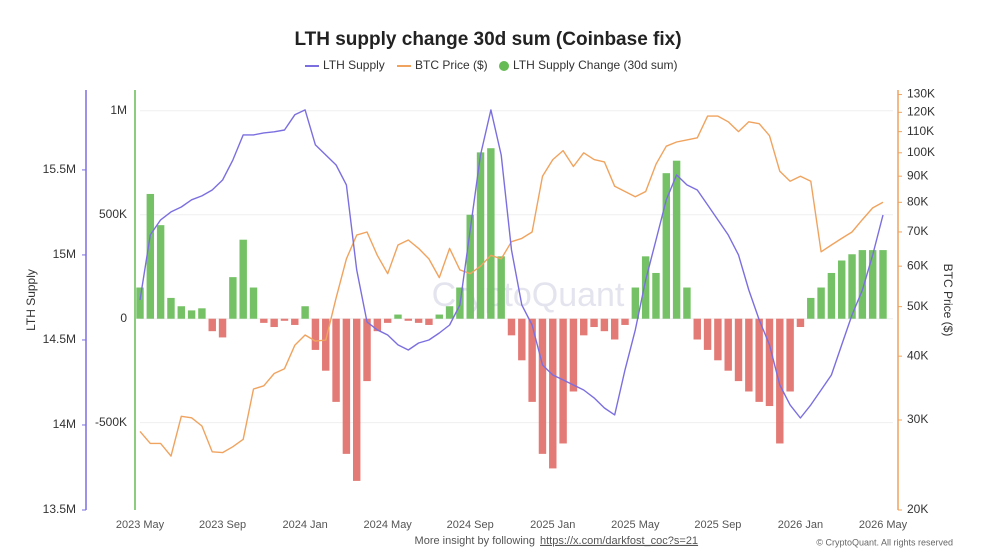  Describe the element at coordinates (917, 175) in the screenshot. I see `y2-tick-label: 90K` at that location.